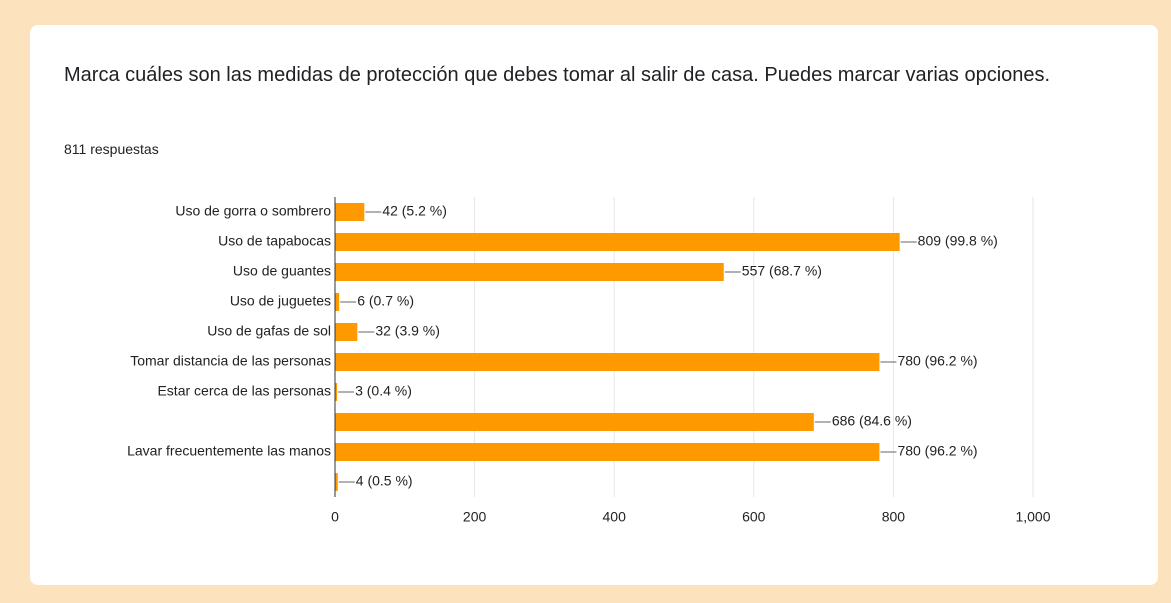  Describe the element at coordinates (230, 361) in the screenshot. I see `category-label: Tomar distancia de las personas` at that location.